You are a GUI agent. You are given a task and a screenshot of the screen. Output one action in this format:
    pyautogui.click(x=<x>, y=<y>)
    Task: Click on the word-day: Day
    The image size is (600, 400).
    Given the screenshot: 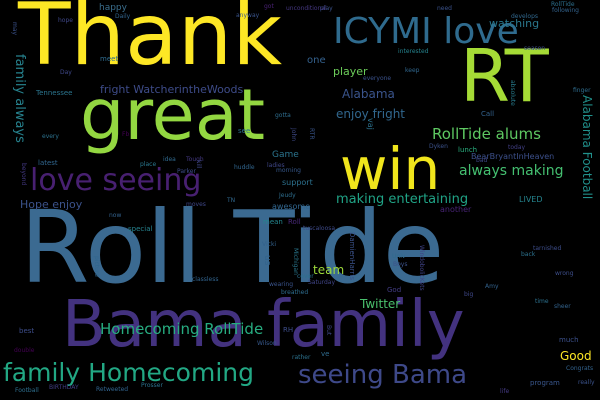 What is the action you would take?
    pyautogui.click(x=66, y=72)
    